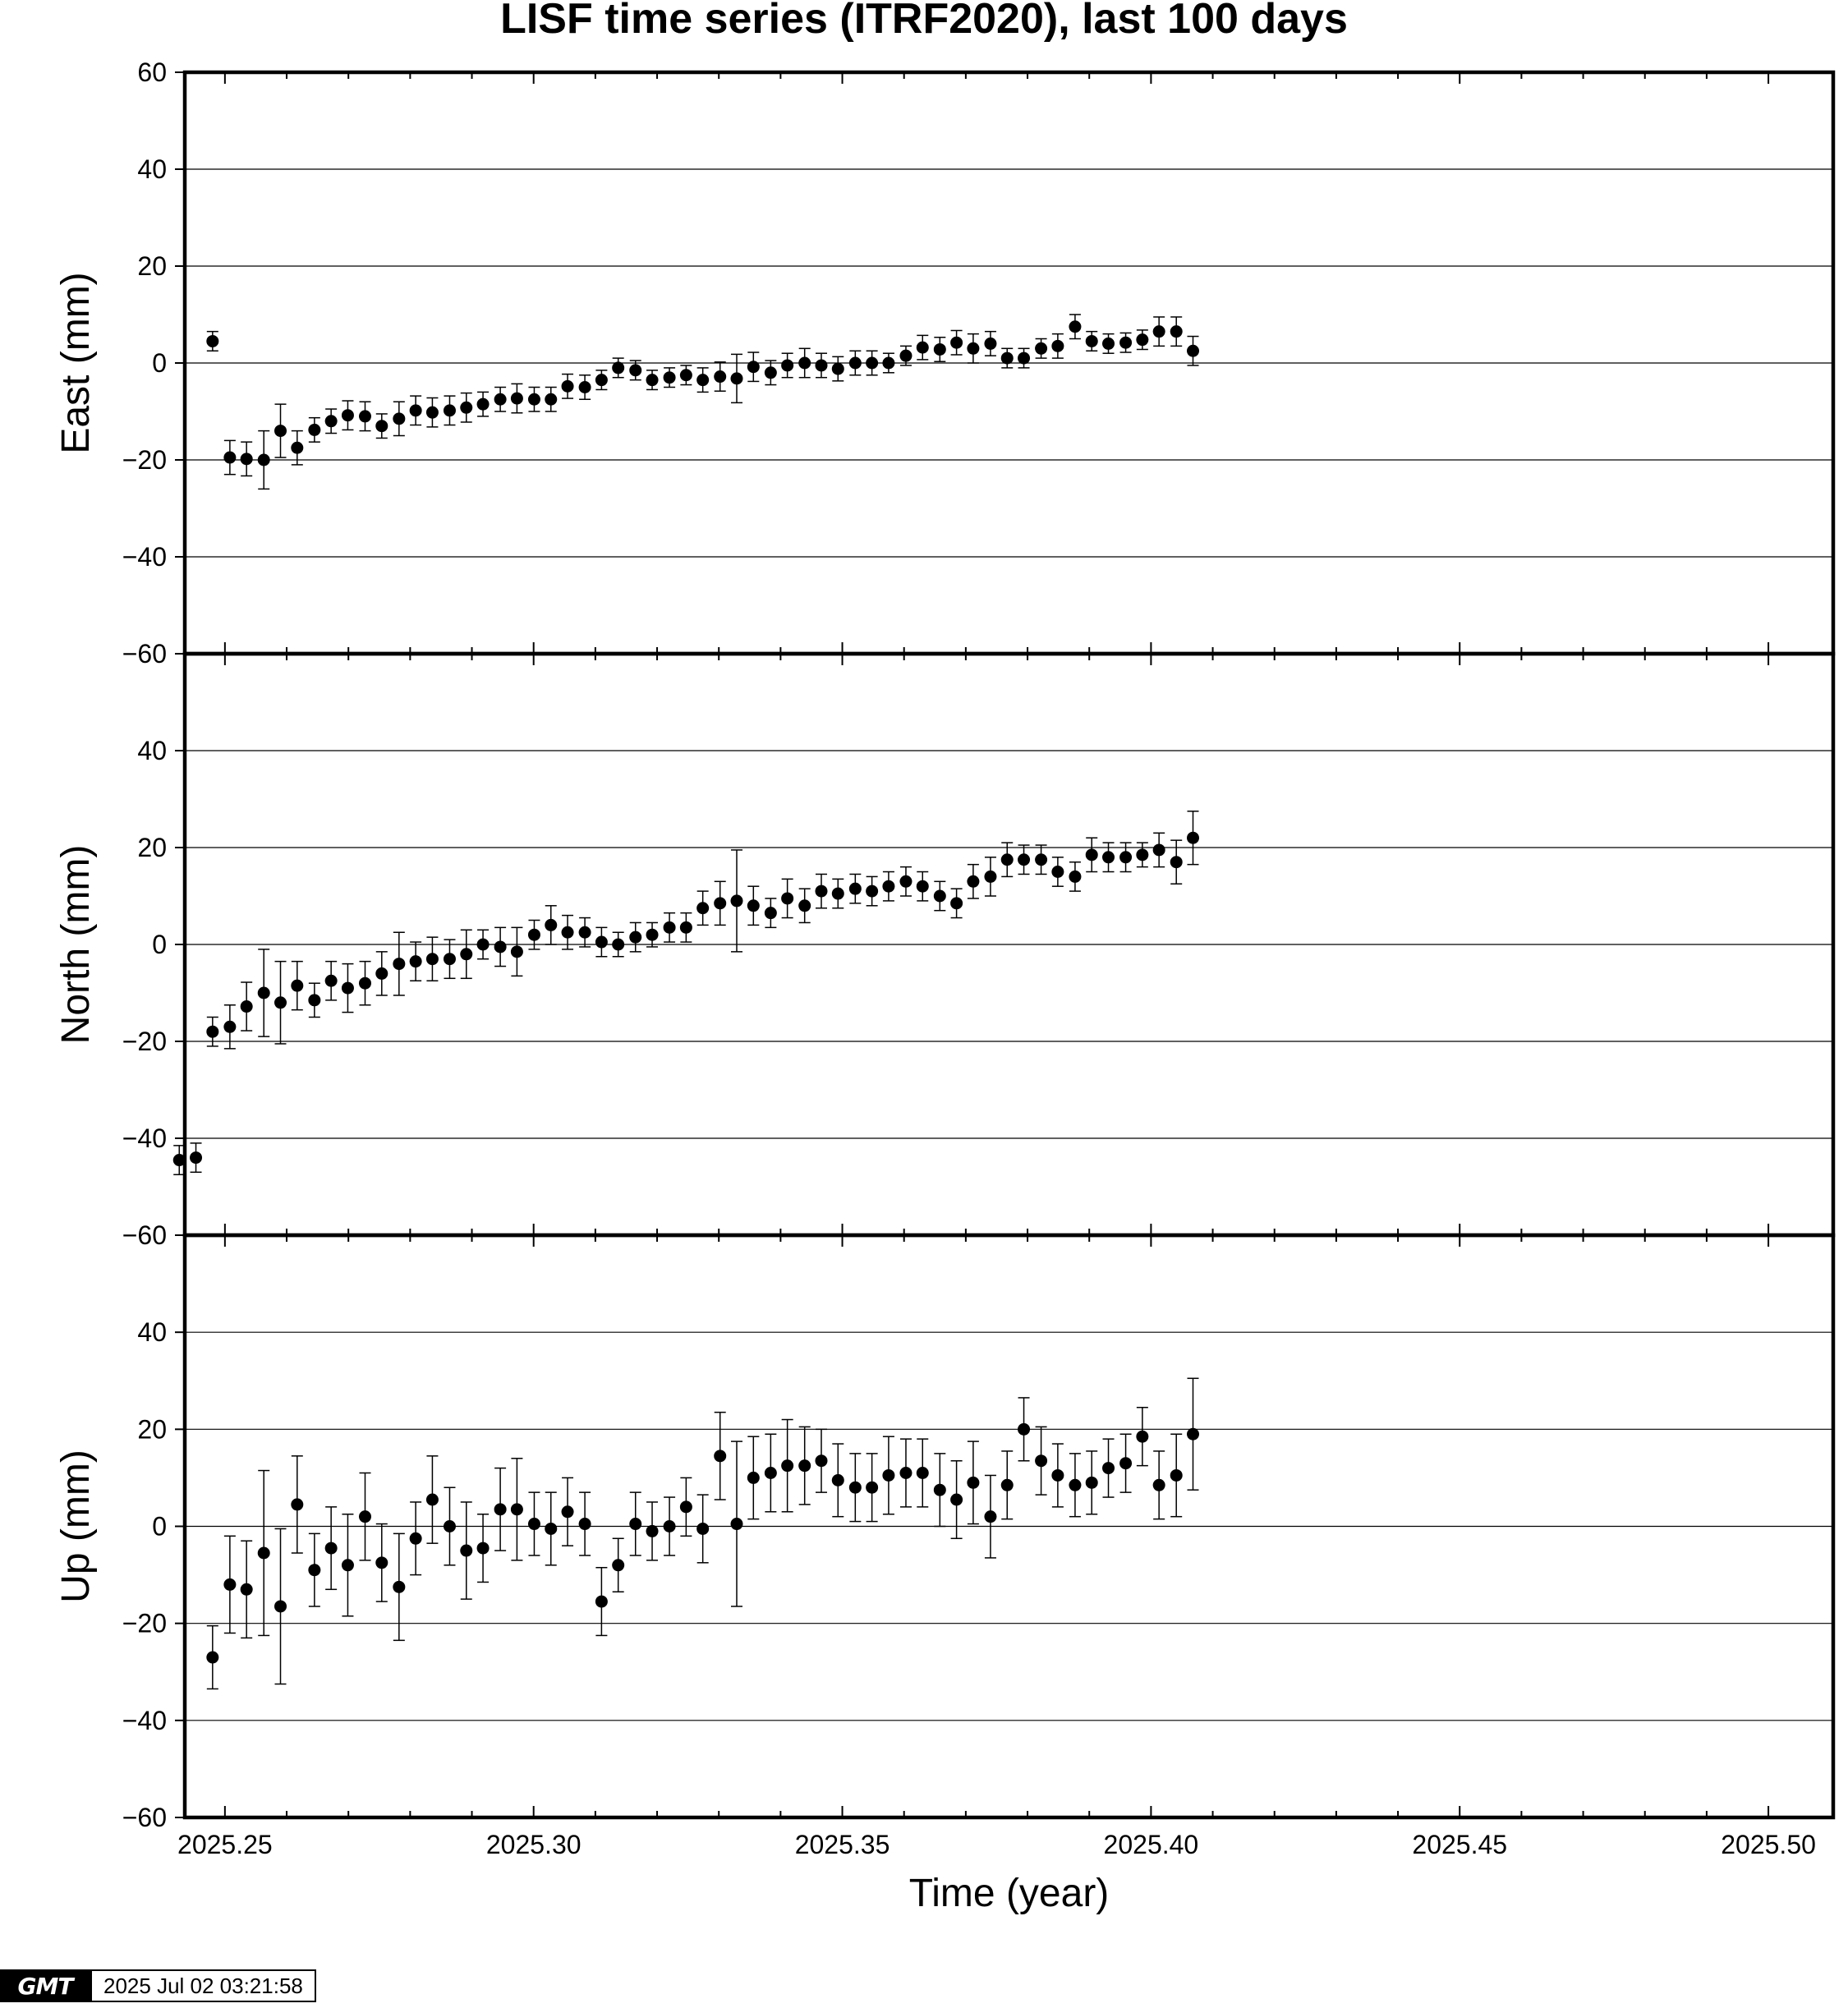  Describe the element at coordinates (76, 945) in the screenshot. I see `y-axis-label: North (mm)` at that location.